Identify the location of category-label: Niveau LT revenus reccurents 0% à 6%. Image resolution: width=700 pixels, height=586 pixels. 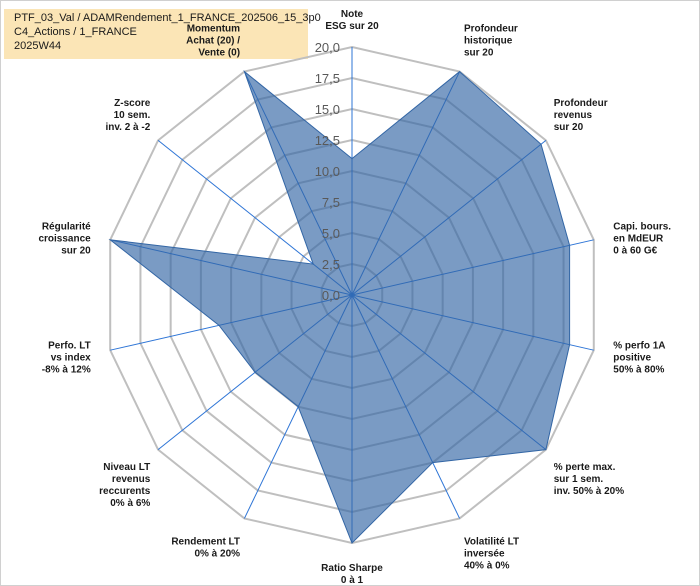
(125, 485).